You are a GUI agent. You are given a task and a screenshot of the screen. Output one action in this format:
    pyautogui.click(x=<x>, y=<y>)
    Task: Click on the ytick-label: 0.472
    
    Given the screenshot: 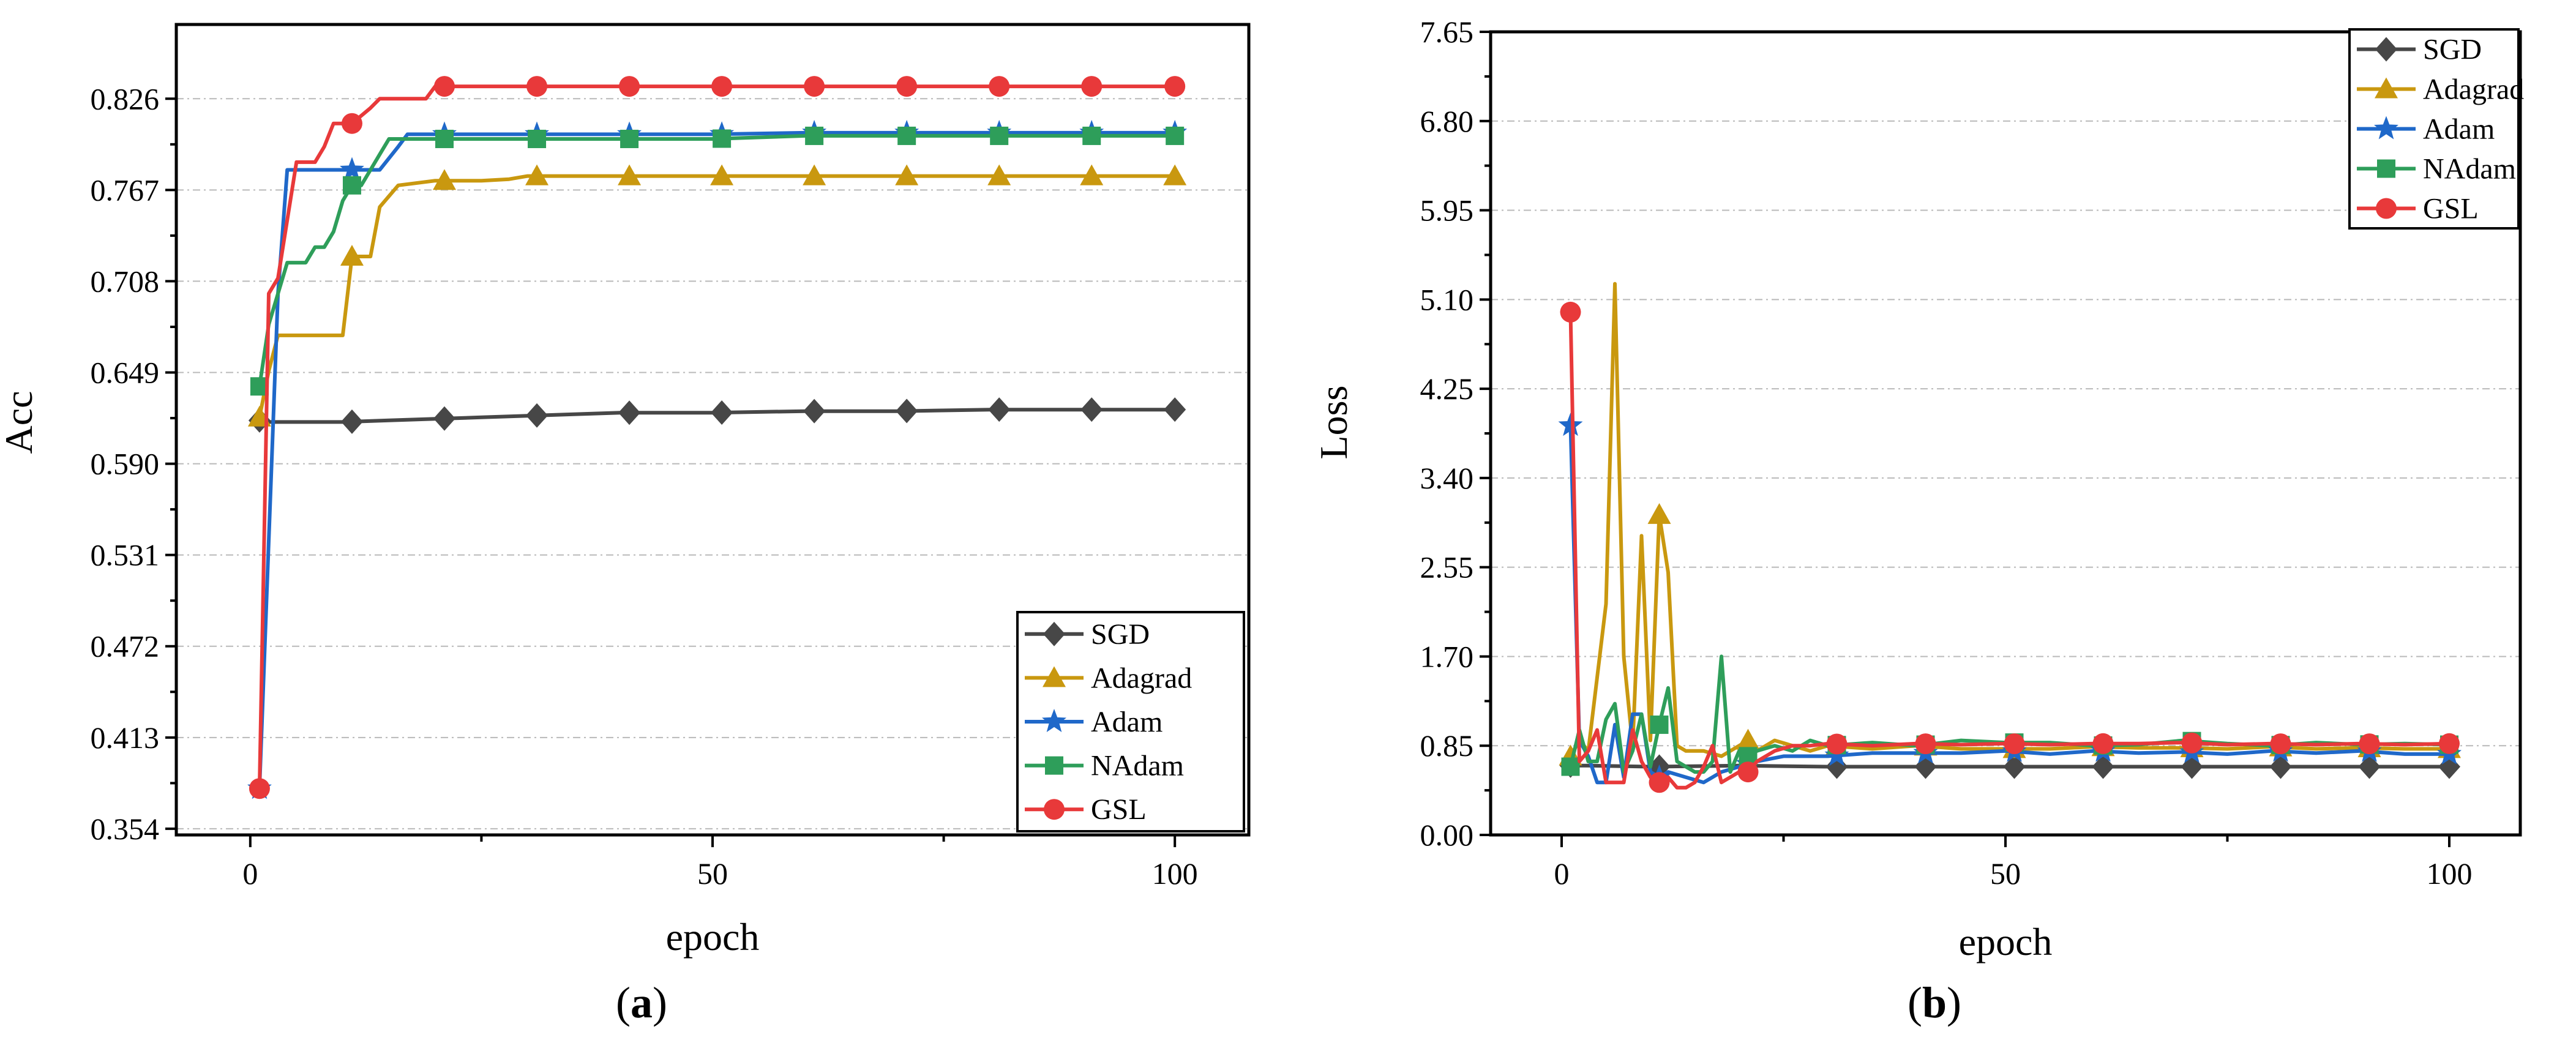 What is the action you would take?
    pyautogui.click(x=126, y=646)
    